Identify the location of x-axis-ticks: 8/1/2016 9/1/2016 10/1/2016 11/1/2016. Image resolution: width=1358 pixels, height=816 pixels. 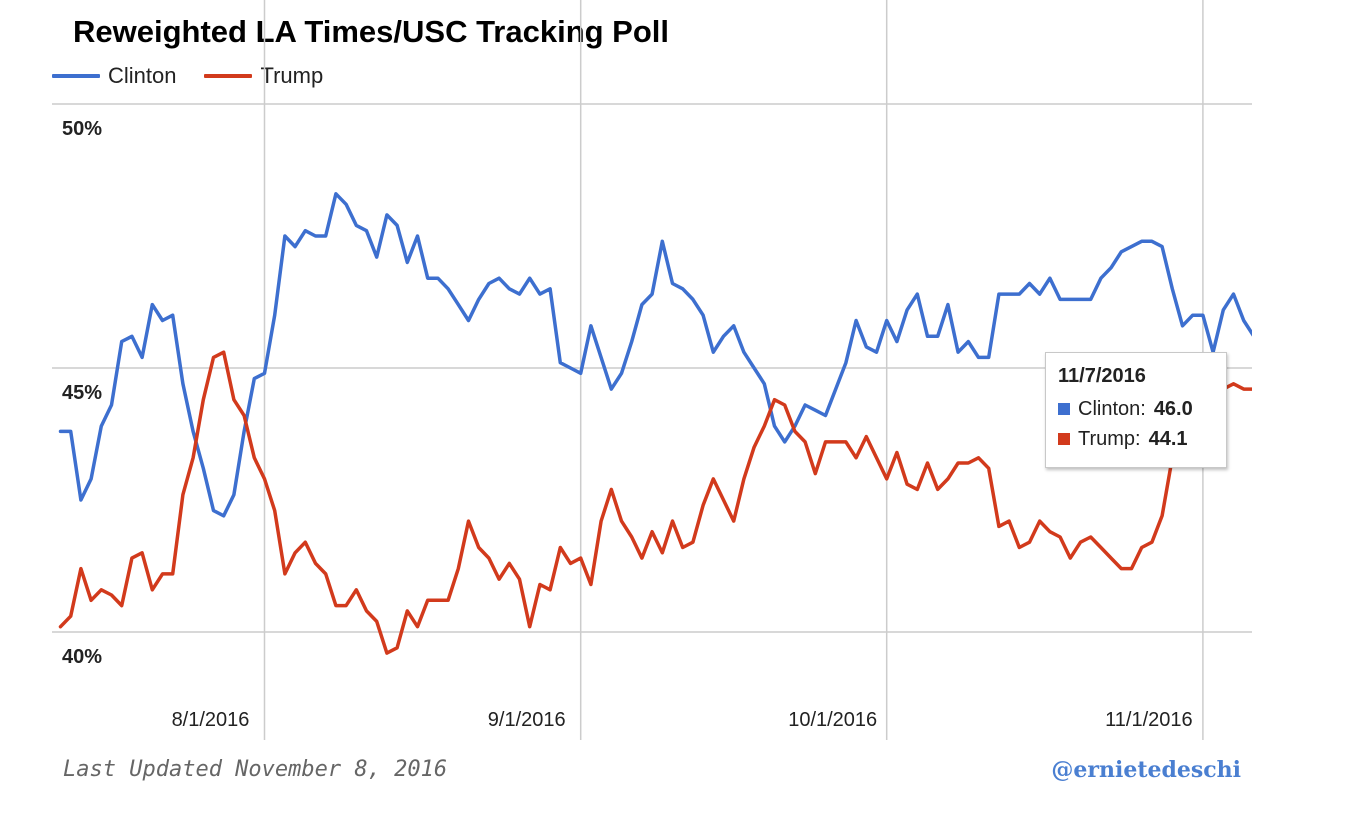
(682, 720).